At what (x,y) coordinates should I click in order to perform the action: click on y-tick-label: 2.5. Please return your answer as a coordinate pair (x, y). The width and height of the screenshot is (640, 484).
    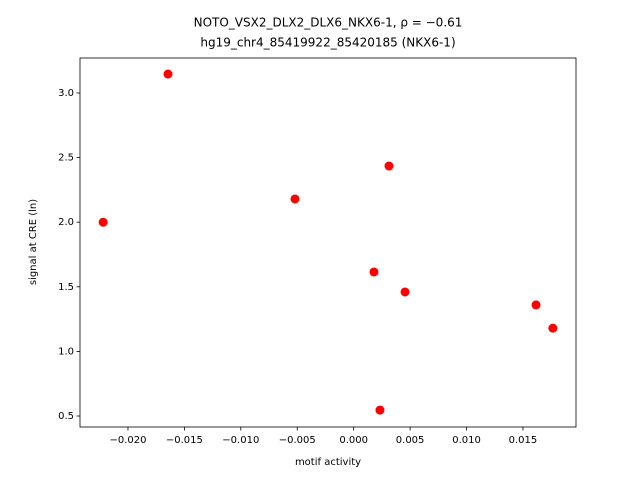
    Looking at the image, I should click on (66, 158).